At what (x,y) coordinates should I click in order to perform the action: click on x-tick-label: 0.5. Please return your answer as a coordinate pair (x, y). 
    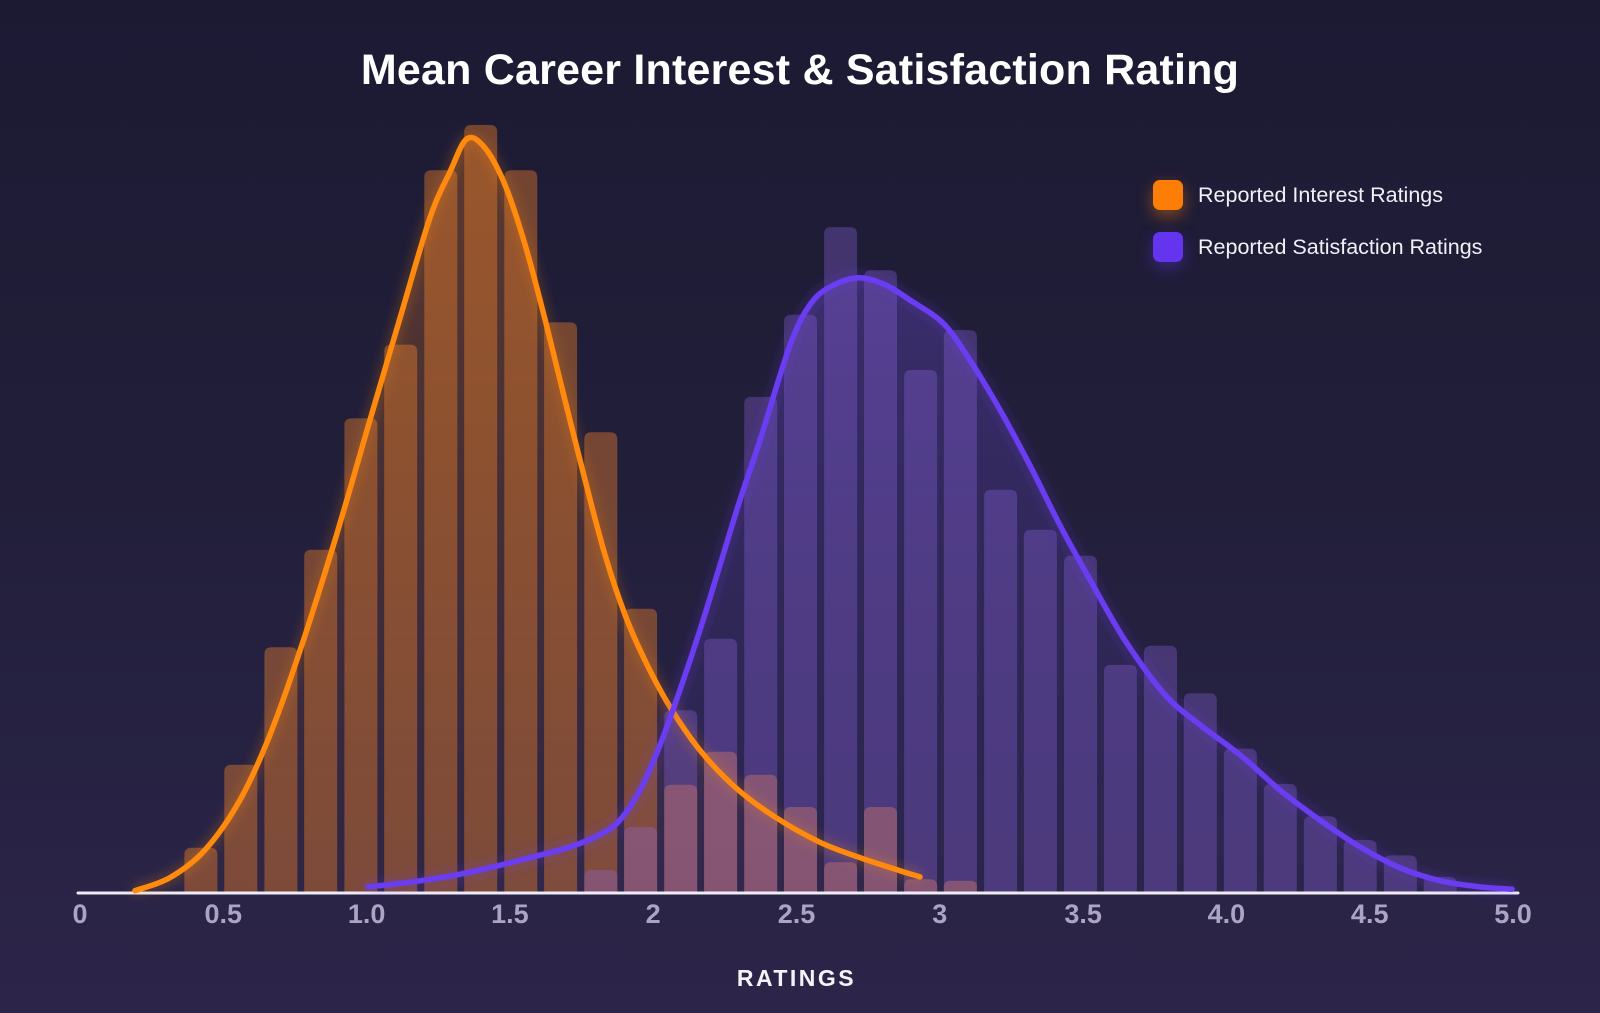
    Looking at the image, I should click on (224, 914).